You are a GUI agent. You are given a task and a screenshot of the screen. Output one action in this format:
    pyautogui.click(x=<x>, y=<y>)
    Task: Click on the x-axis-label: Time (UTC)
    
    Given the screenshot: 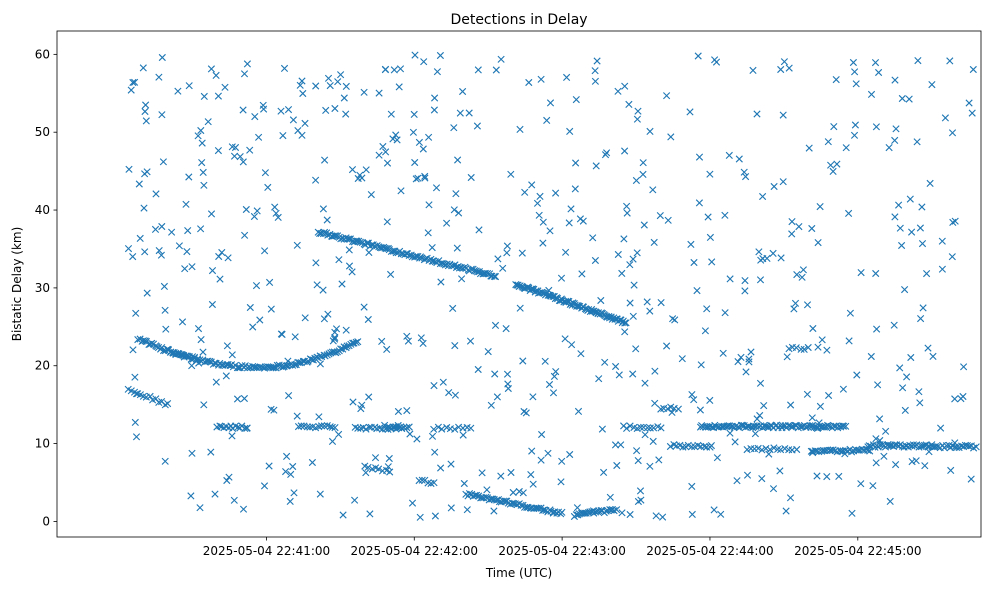 What is the action you would take?
    pyautogui.click(x=518, y=573)
    